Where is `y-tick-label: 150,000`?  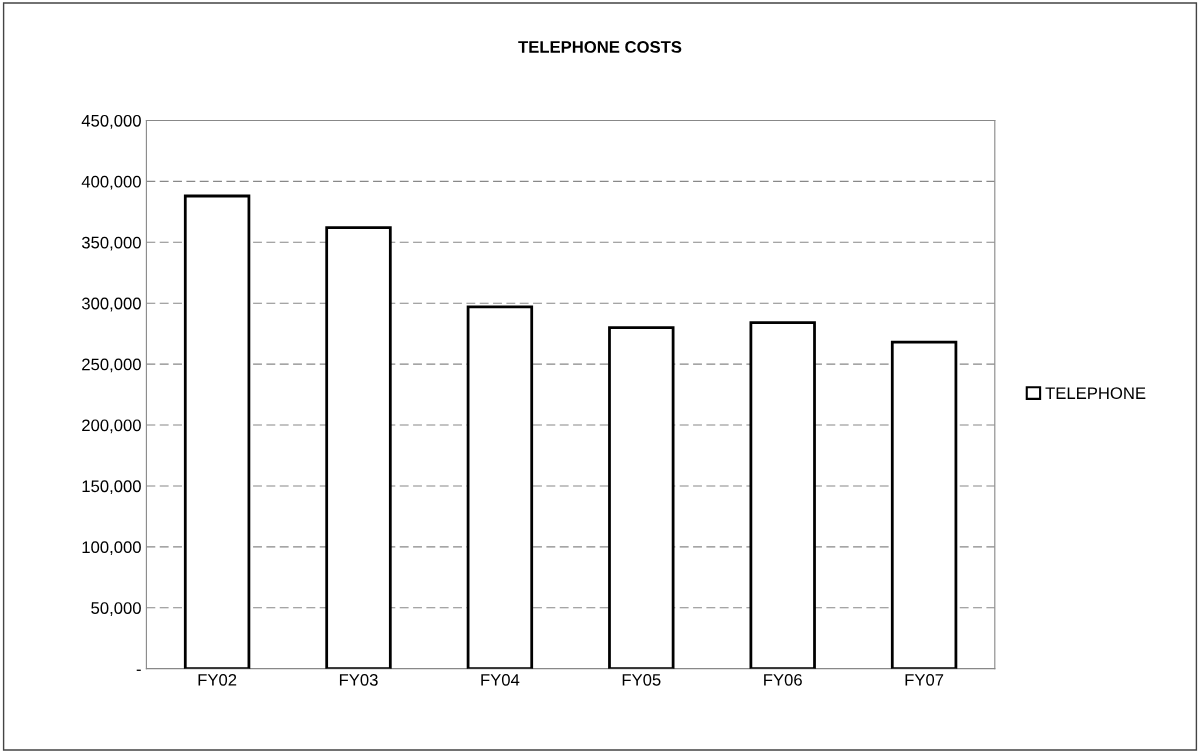
y-tick-label: 150,000 is located at coordinates (111, 487).